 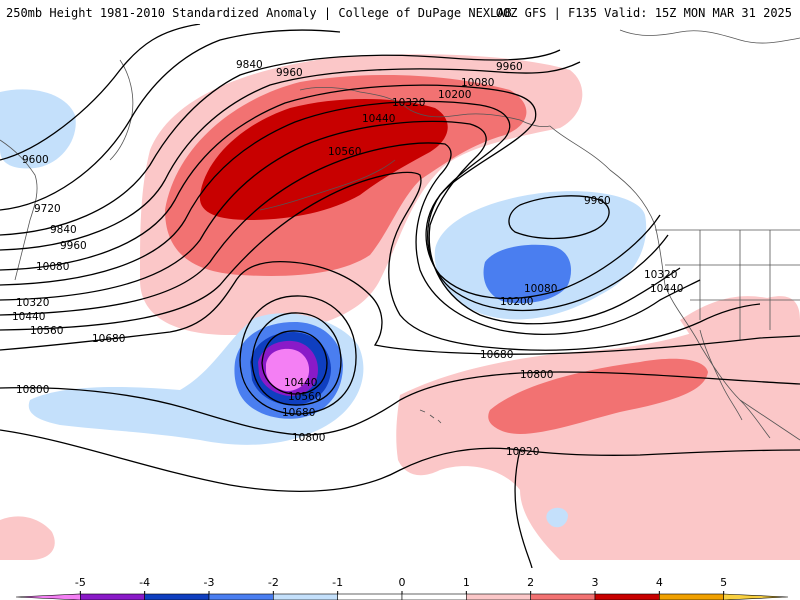 What do you see at coordinates (144, 582) in the screenshot?
I see `legend-tick-label: -4` at bounding box center [144, 582].